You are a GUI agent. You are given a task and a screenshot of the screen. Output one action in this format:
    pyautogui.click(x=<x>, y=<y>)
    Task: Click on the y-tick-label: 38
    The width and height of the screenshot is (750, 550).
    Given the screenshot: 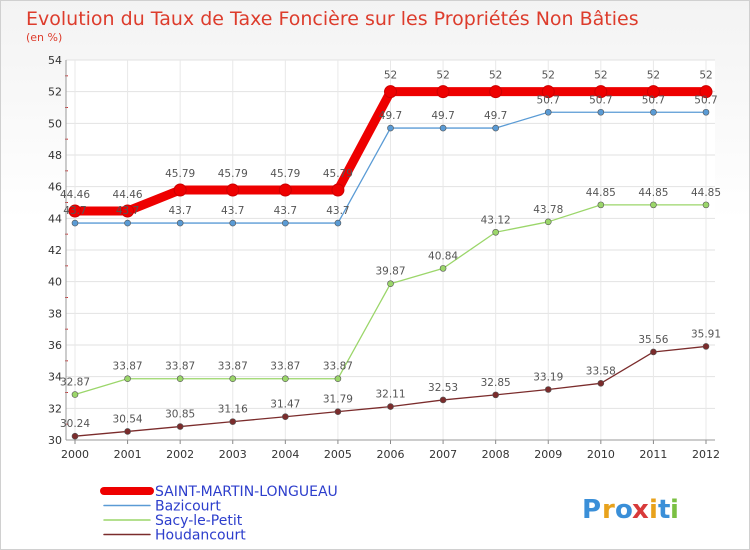 What is the action you would take?
    pyautogui.click(x=55, y=313)
    